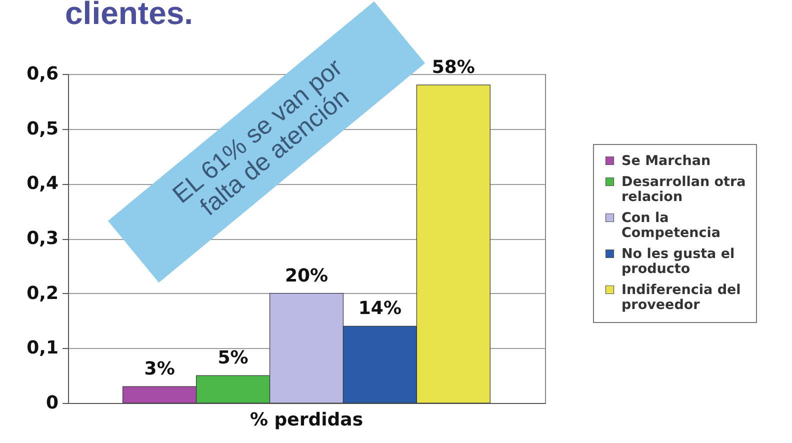 This screenshot has height=443, width=792. What do you see at coordinates (684, 189) in the screenshot?
I see `legend-label: Desarrollan otra relacion` at bounding box center [684, 189].